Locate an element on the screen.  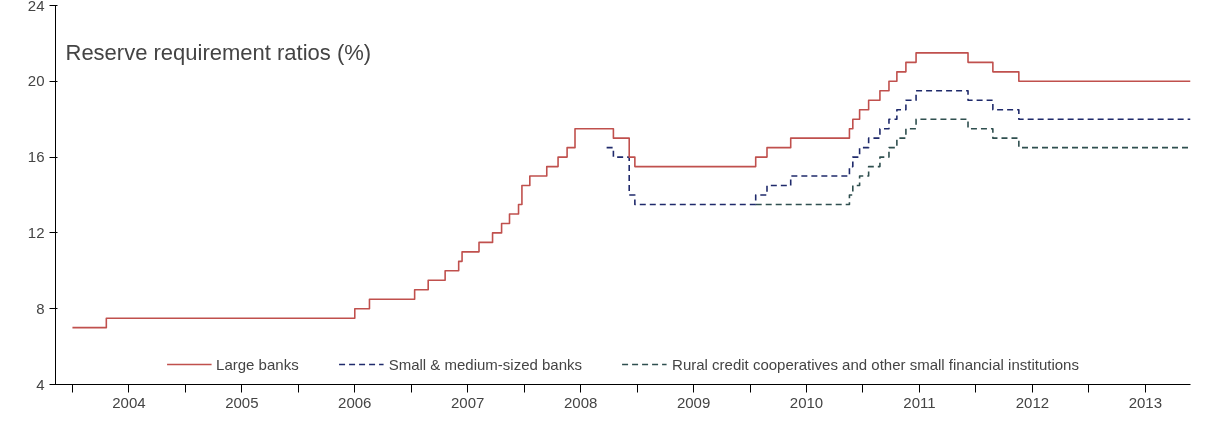
y-tick-label: 8 is located at coordinates (40, 308).